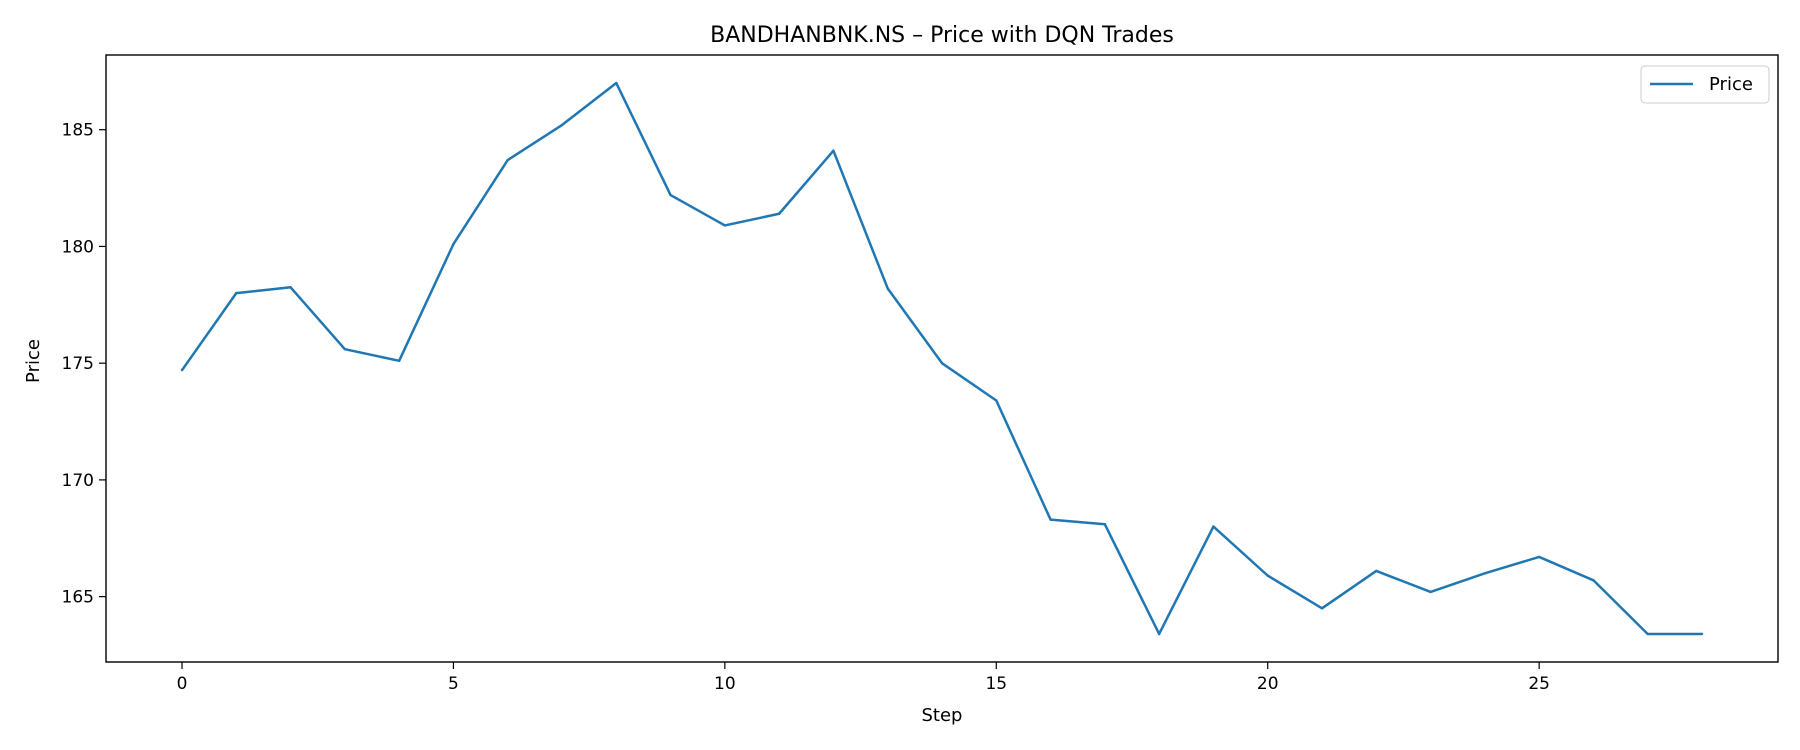  I want to click on y-tick-label: 165, so click(78, 598).